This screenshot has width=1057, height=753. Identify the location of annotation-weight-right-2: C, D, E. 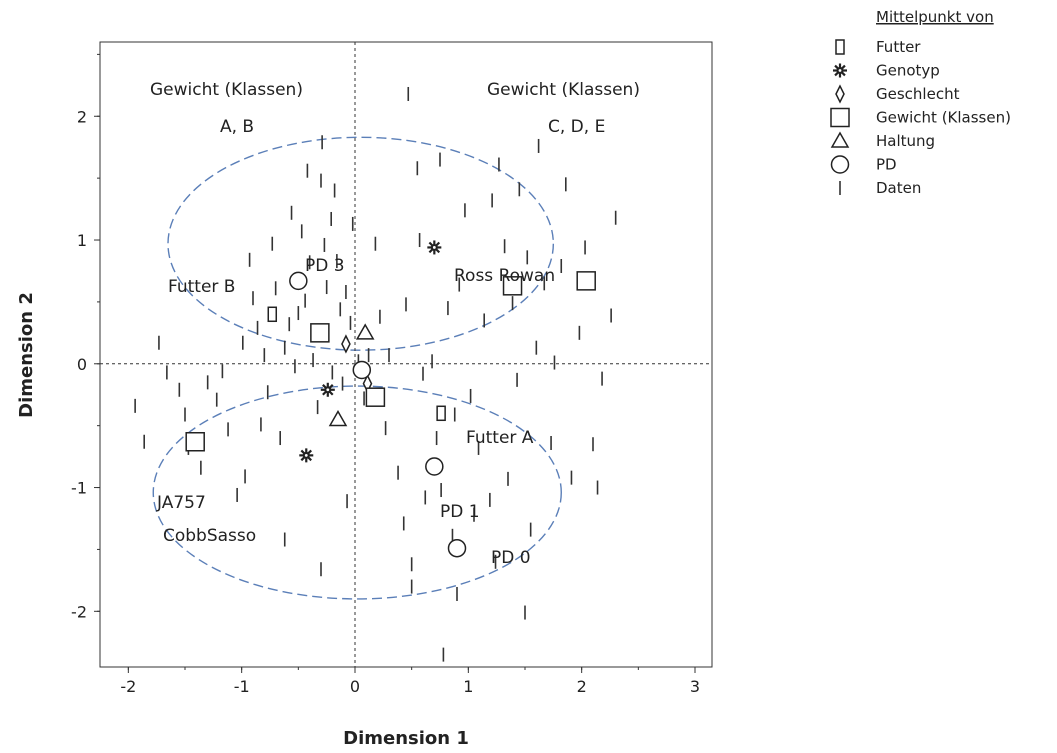
(576, 127).